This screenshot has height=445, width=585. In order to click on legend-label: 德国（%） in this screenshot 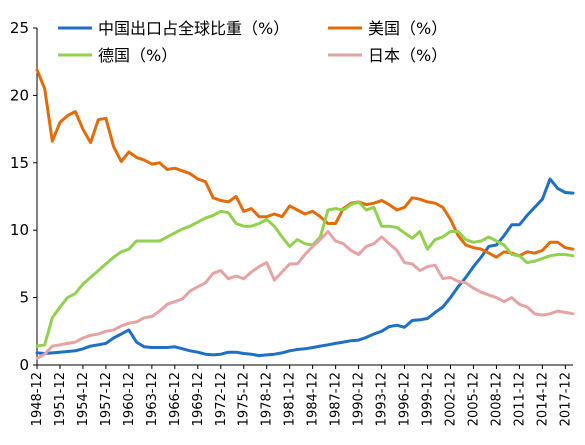, I will do `click(137, 55)`.